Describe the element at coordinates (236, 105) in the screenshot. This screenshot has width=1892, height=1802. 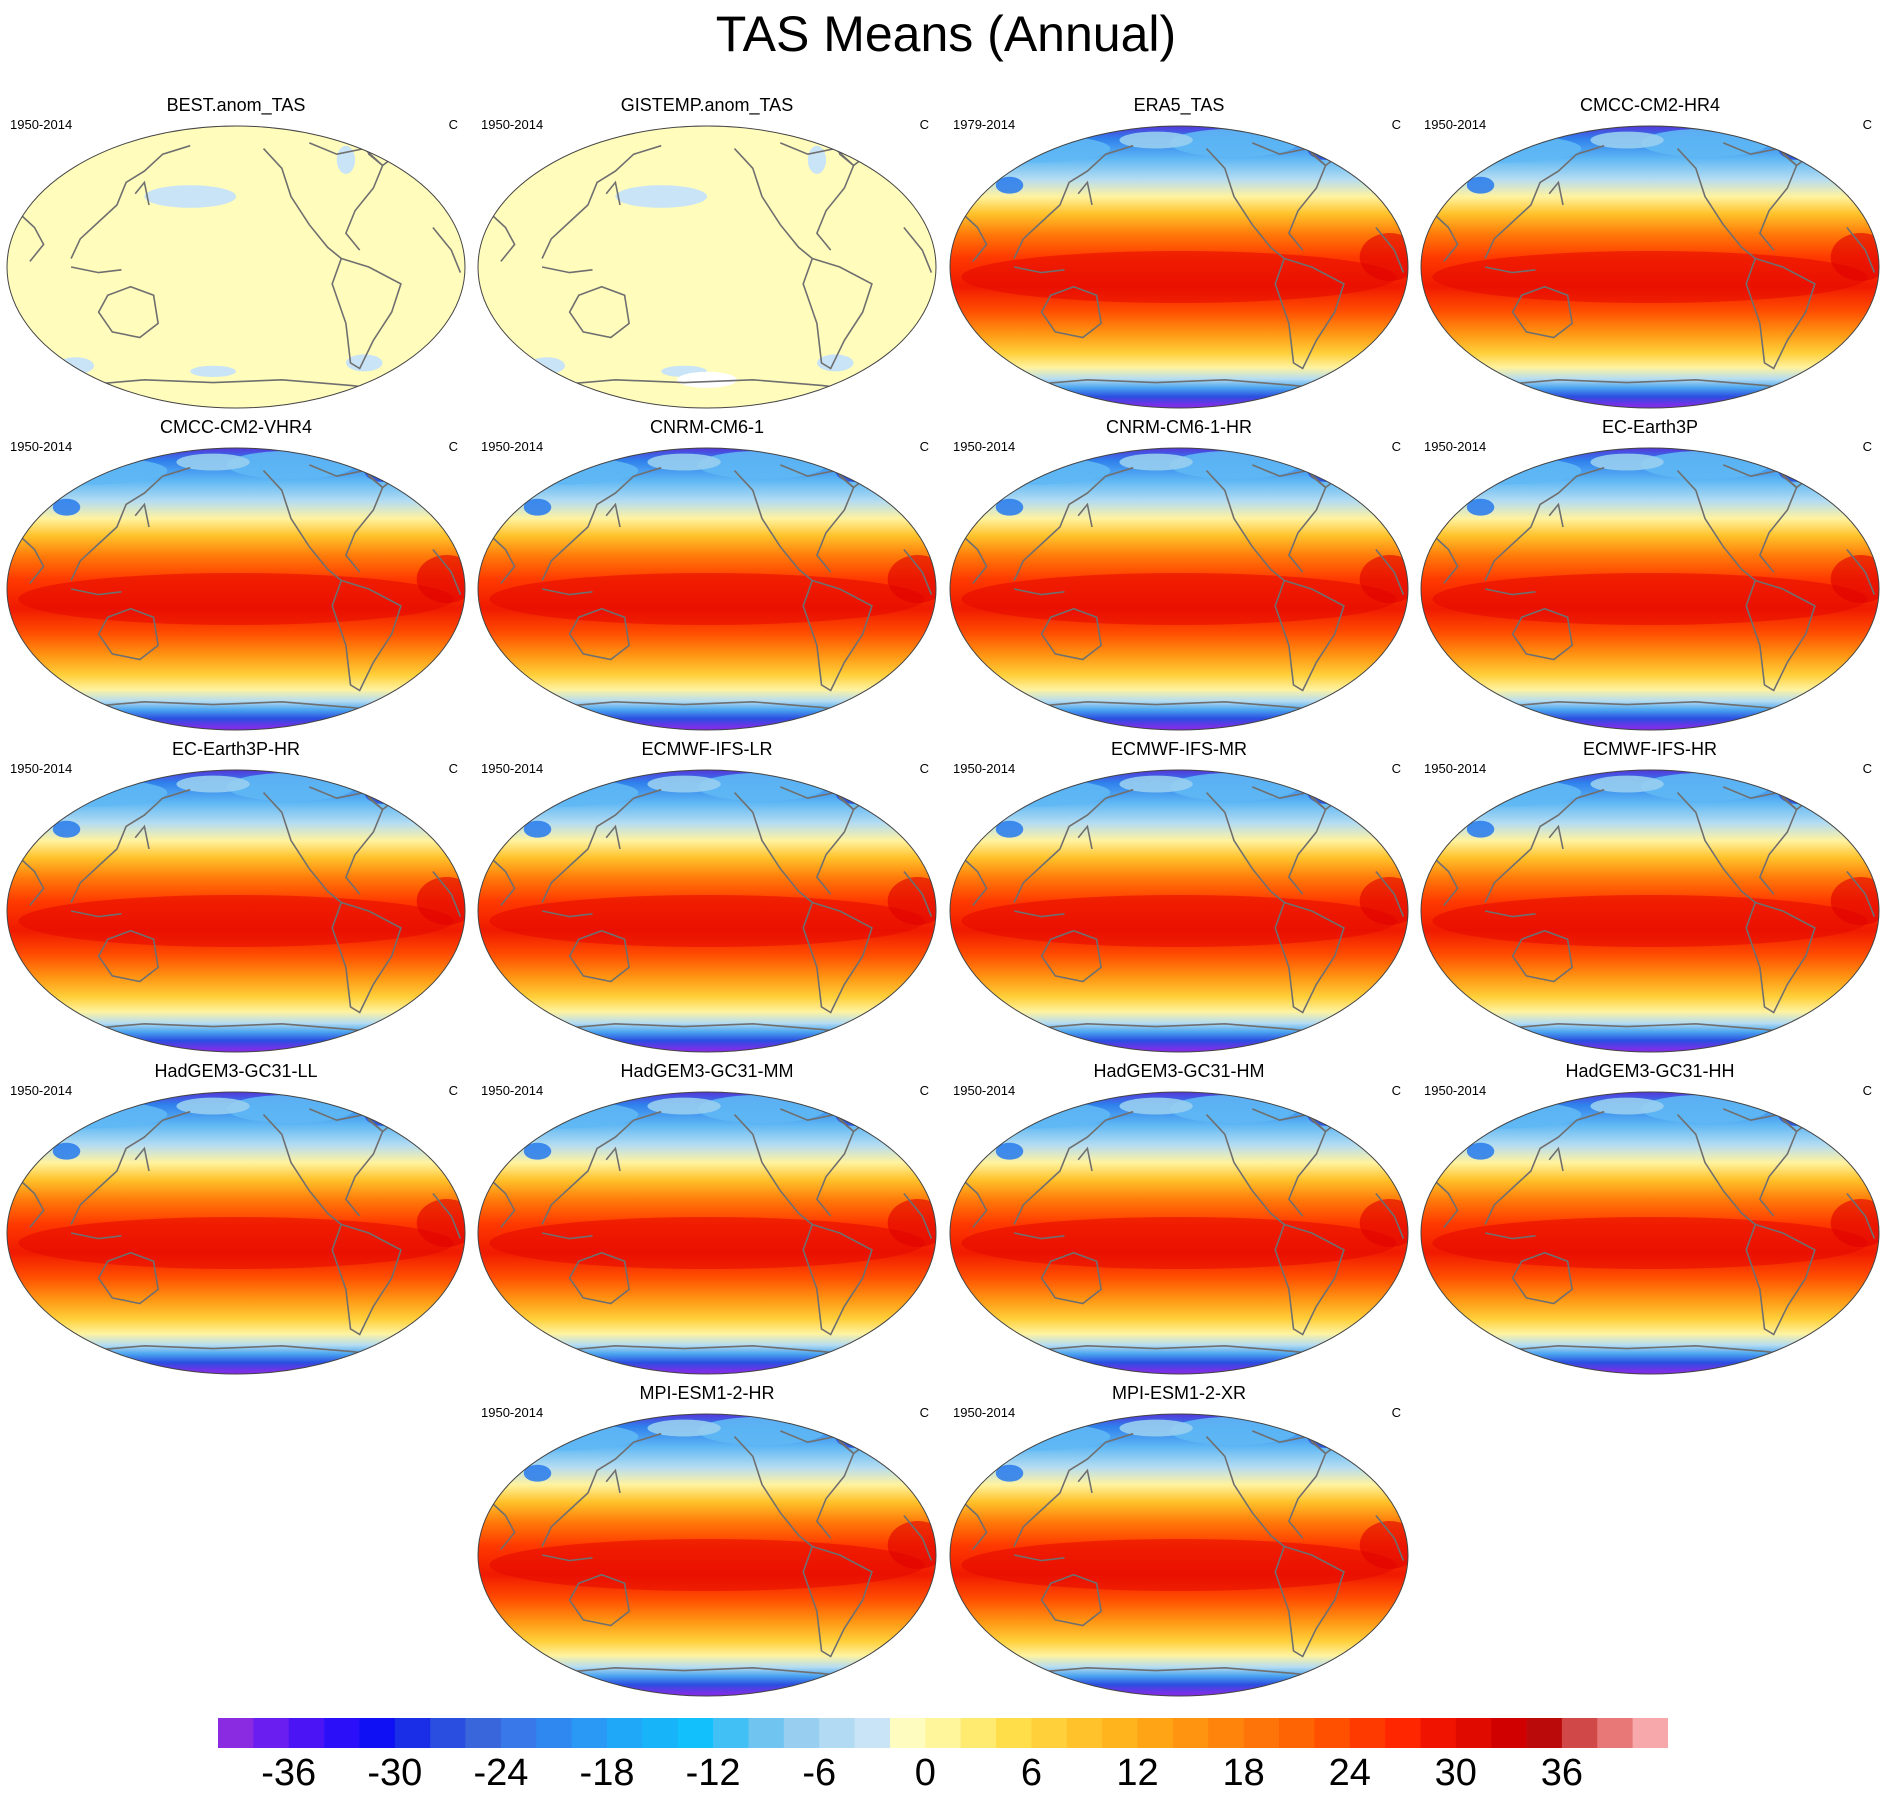
I see `panel-title: BEST.anom_TAS` at that location.